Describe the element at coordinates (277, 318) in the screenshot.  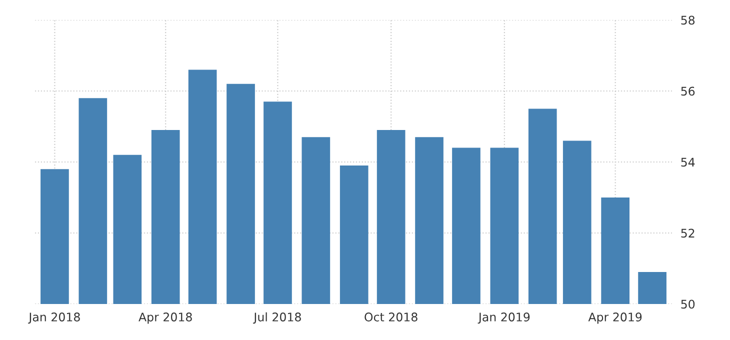
I see `x-tick-label: Jul 2018` at that location.